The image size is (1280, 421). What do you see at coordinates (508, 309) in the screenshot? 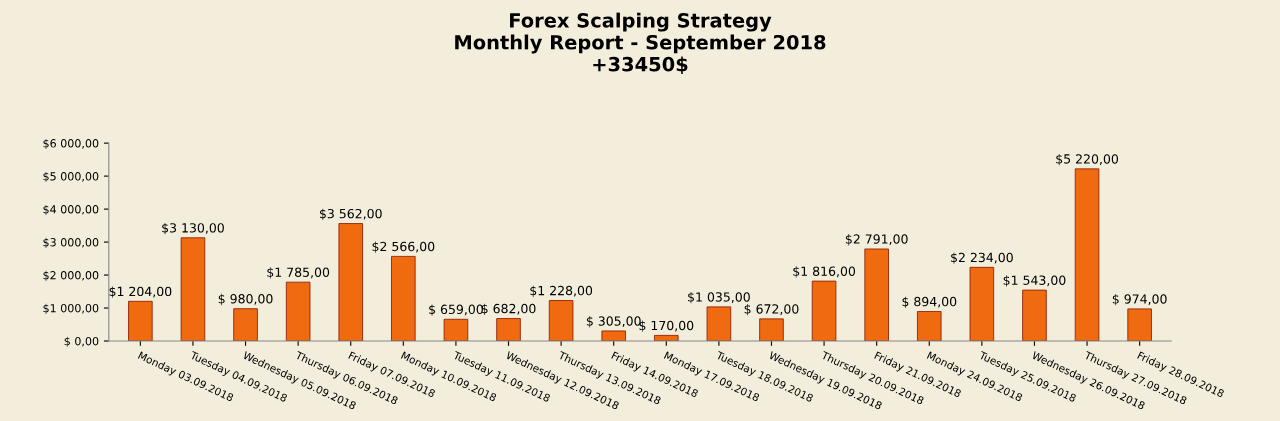
I see `data-label: $ 682,00` at bounding box center [508, 309].